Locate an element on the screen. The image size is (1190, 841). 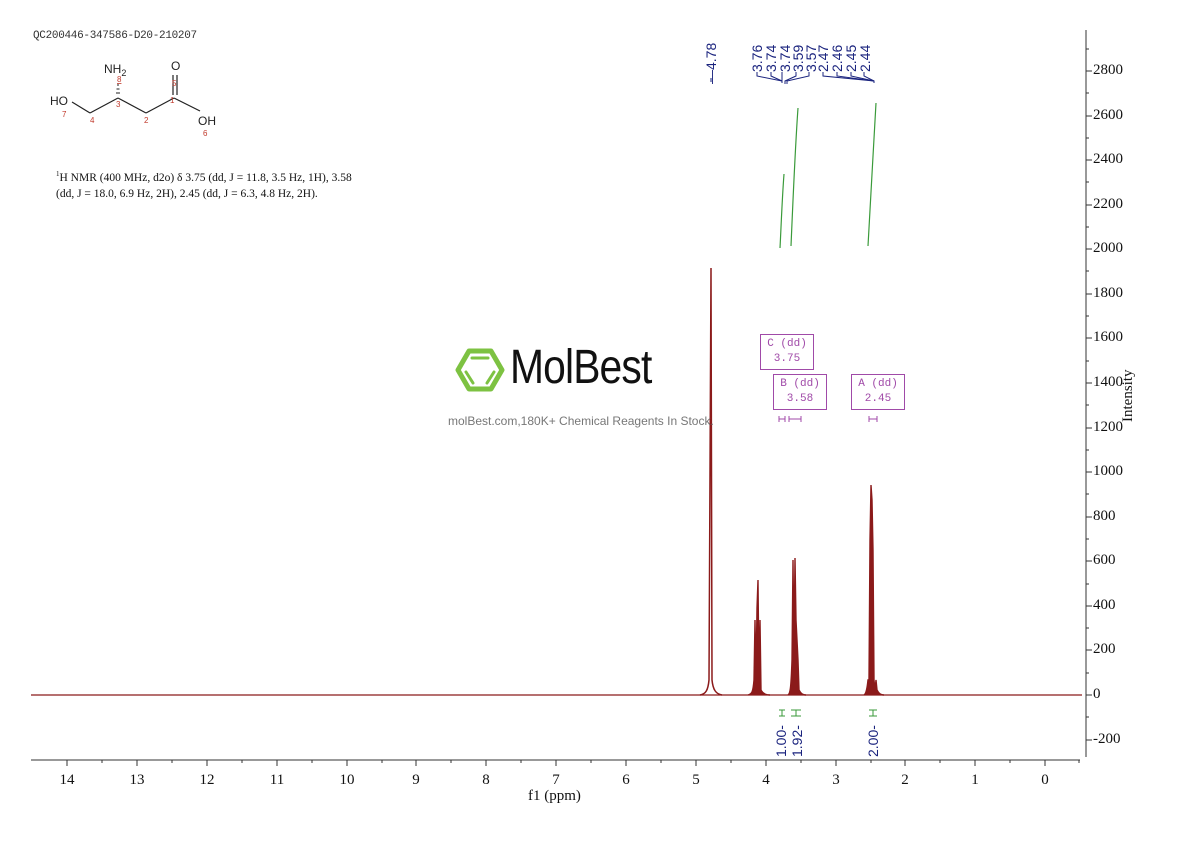
multiplet-b-peaks is located at coordinates (797, 626).